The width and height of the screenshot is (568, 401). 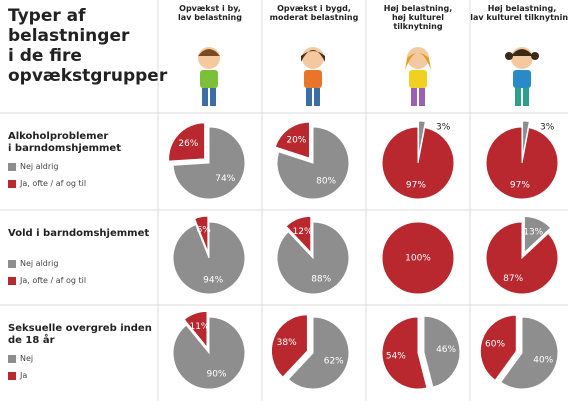 I want to click on value-label: 80%, so click(x=326, y=182).